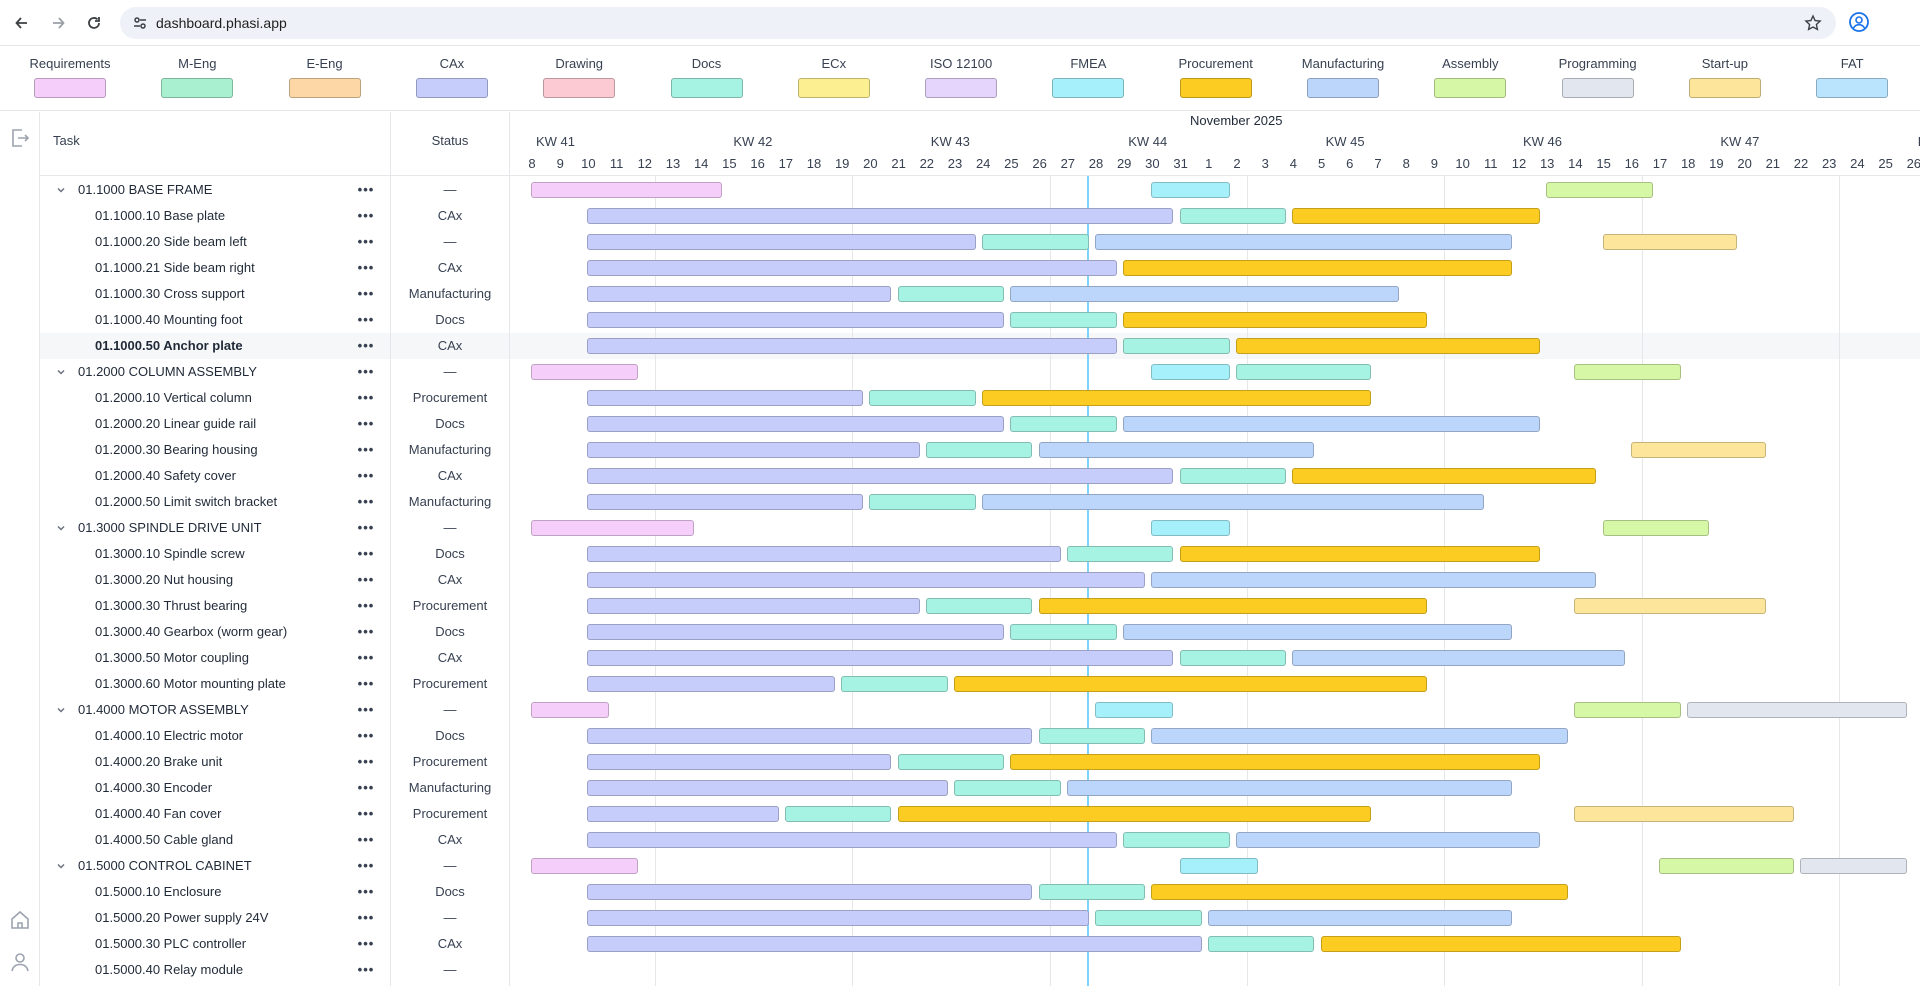  What do you see at coordinates (834, 77) in the screenshot?
I see `legend-item-ecx: ECx` at bounding box center [834, 77].